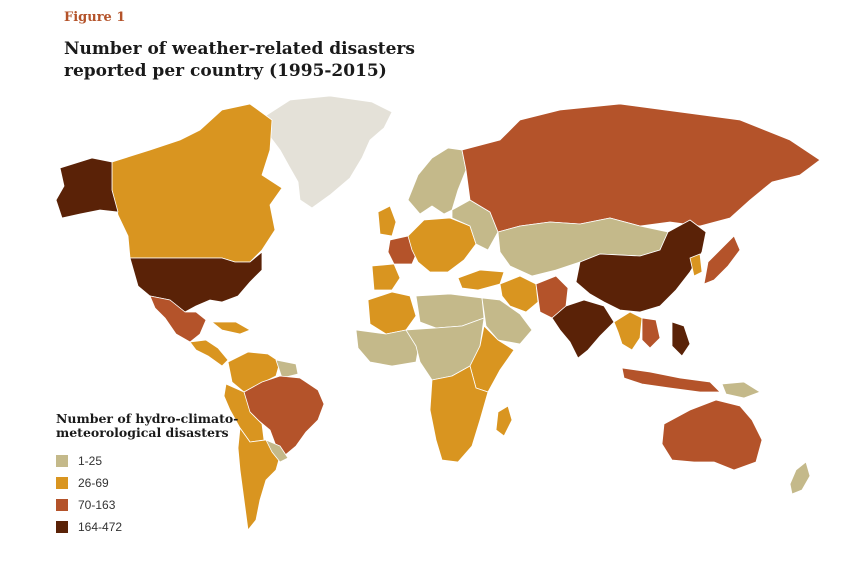  Describe the element at coordinates (225, 71) in the screenshot. I see `title-line-2: reported per country (1995-2015)` at that location.